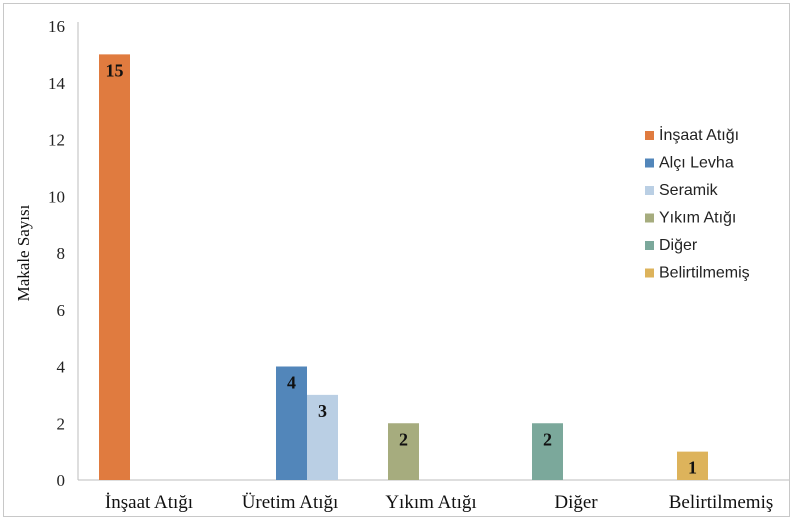 Image resolution: width=795 pixels, height=522 pixels. Describe the element at coordinates (149, 502) in the screenshot. I see `x-category-label: İnşaat Atığı` at that location.